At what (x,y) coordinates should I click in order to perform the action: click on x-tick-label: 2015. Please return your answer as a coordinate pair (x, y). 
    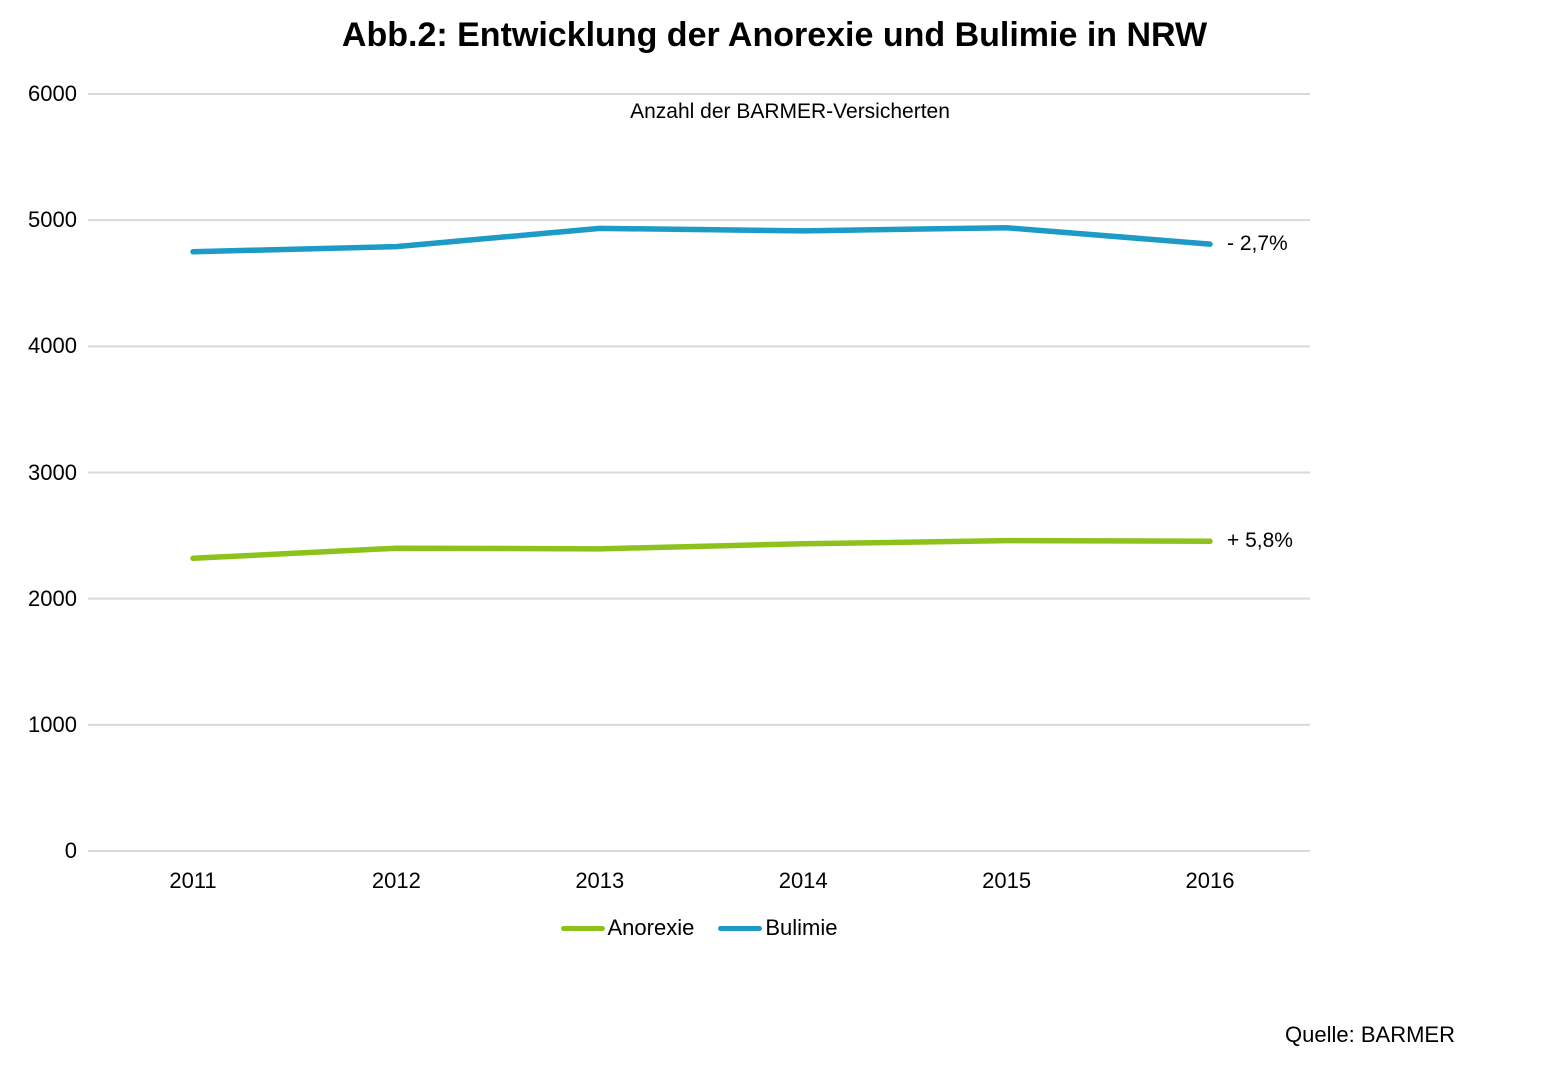
    Looking at the image, I should click on (1007, 880).